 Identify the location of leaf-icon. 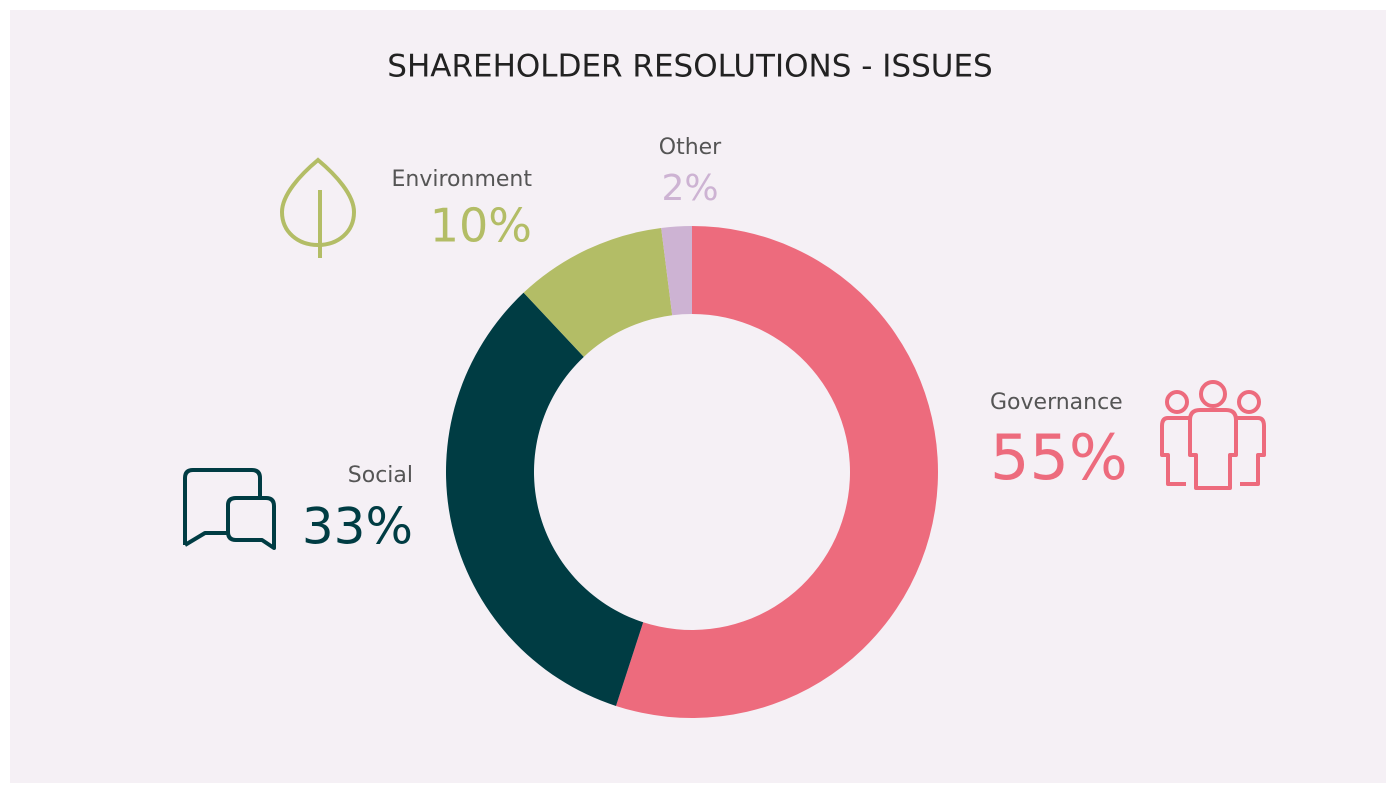
(318, 207).